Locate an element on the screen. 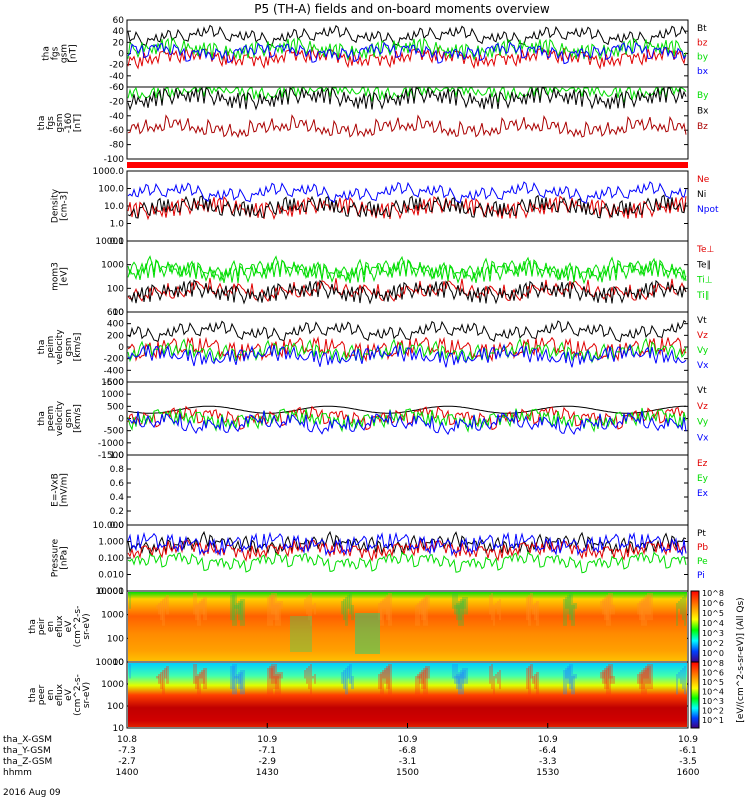  x-row-label: tha_X-GSM is located at coordinates (27, 740).